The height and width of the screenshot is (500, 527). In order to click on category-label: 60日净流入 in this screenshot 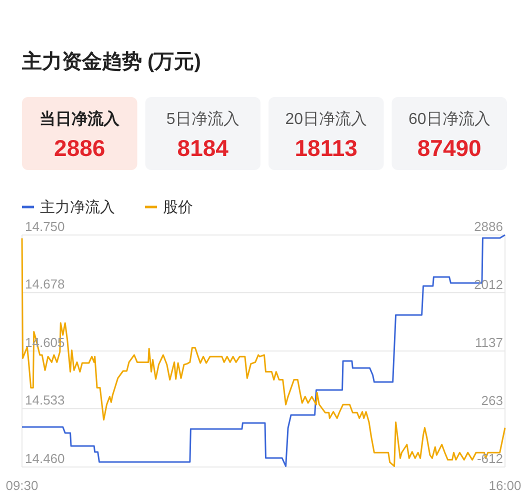, I will do `click(449, 119)`.